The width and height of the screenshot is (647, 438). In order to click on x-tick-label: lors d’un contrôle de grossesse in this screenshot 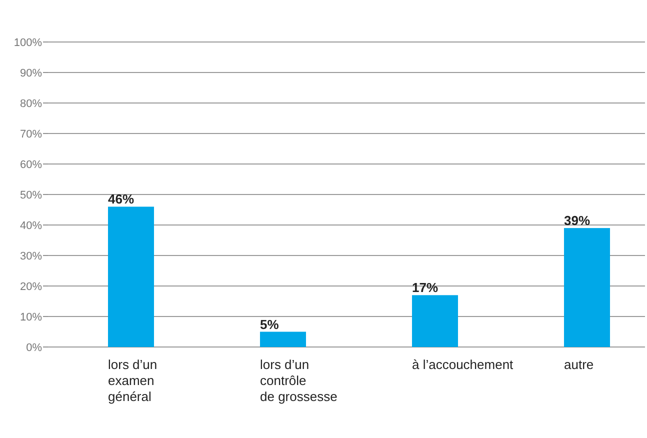, I will do `click(299, 380)`.